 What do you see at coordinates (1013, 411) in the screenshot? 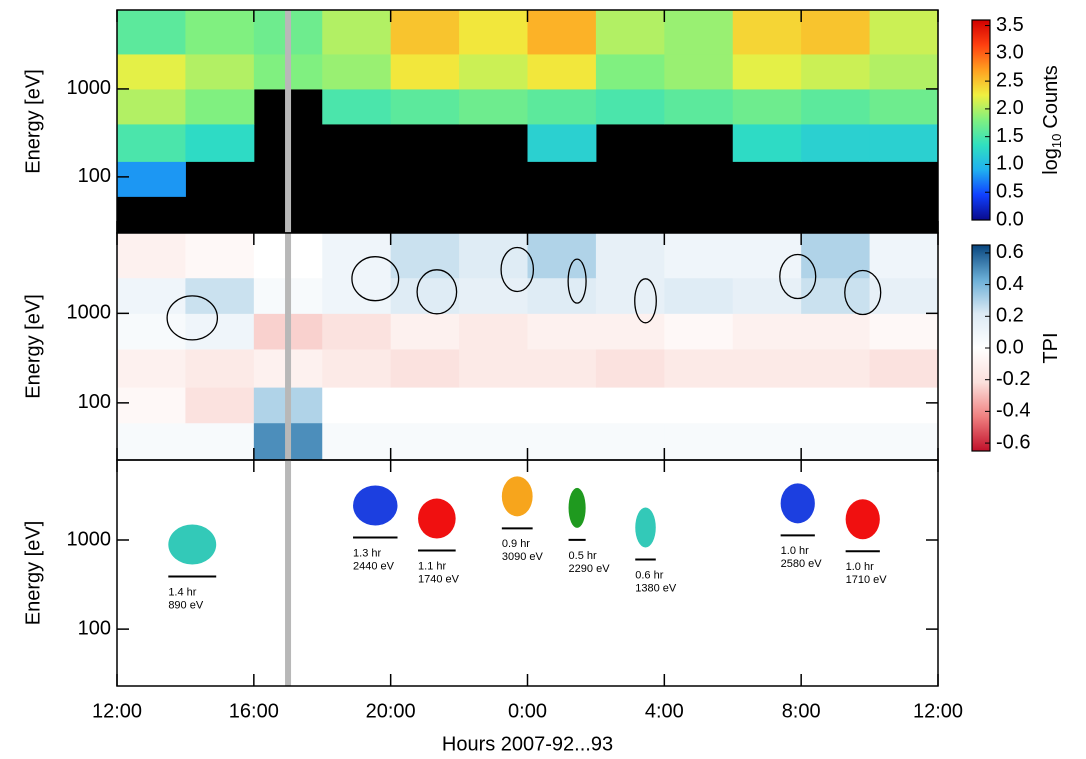
I see `colorbar-tick-label: -0.4` at bounding box center [1013, 411].